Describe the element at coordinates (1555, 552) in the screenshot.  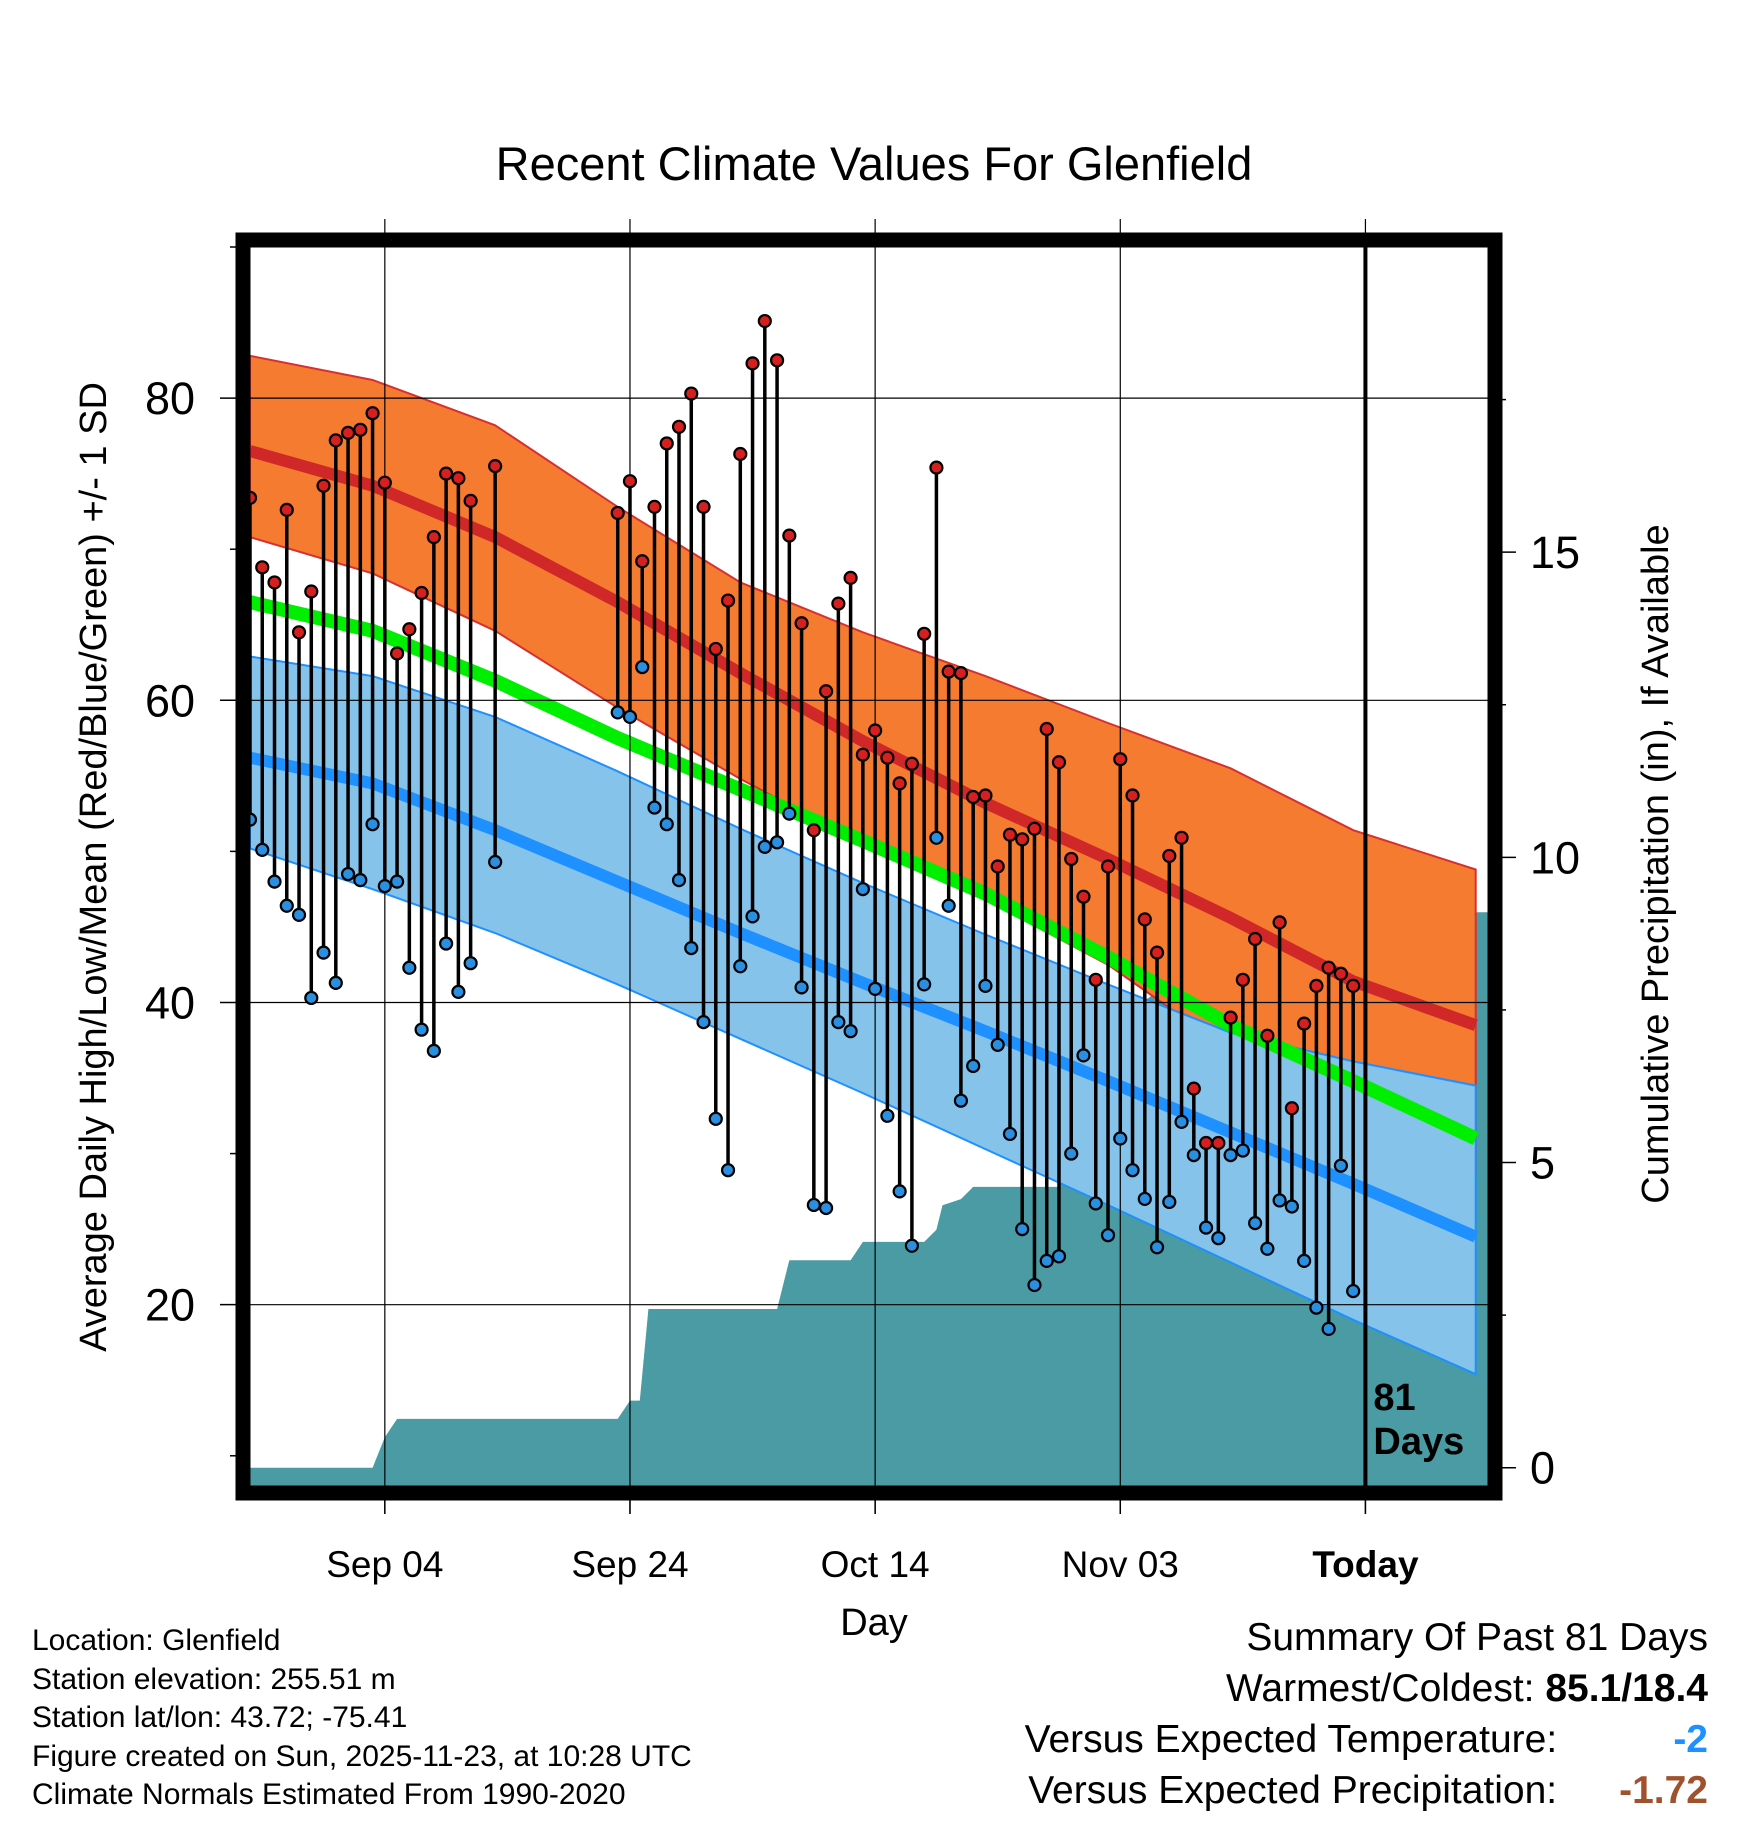
I see `y2-tick-label: 15` at that location.